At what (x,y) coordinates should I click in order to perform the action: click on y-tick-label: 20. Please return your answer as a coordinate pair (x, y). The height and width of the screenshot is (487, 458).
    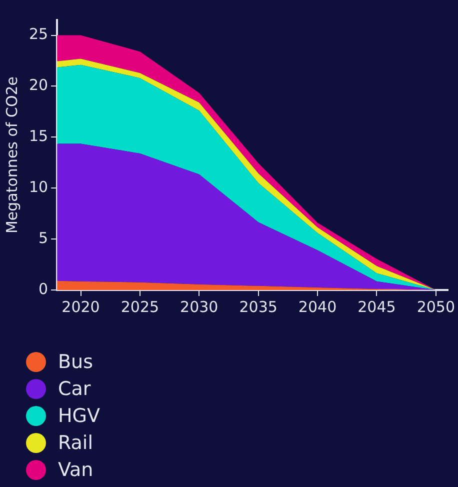
    Looking at the image, I should click on (38, 85).